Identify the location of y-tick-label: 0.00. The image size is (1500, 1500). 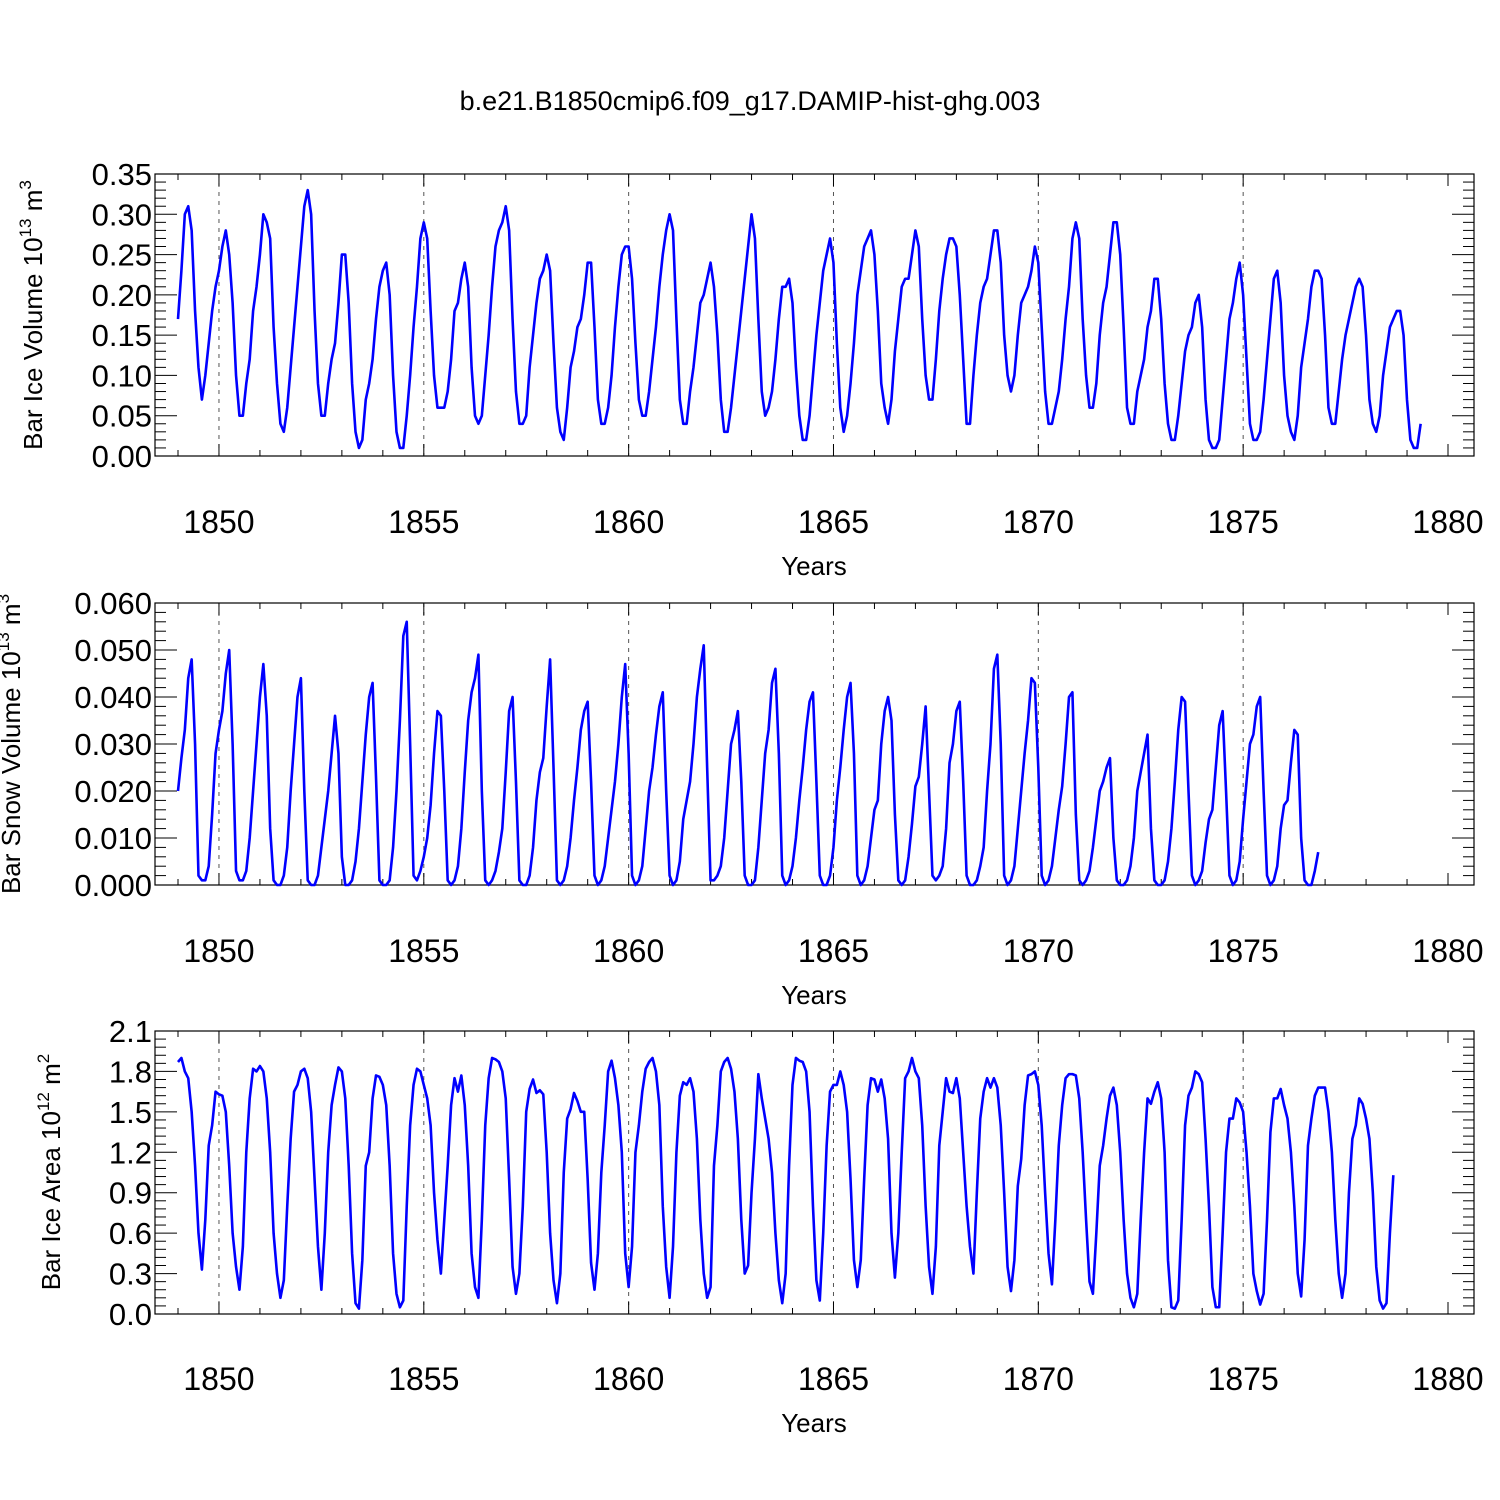
(122, 456).